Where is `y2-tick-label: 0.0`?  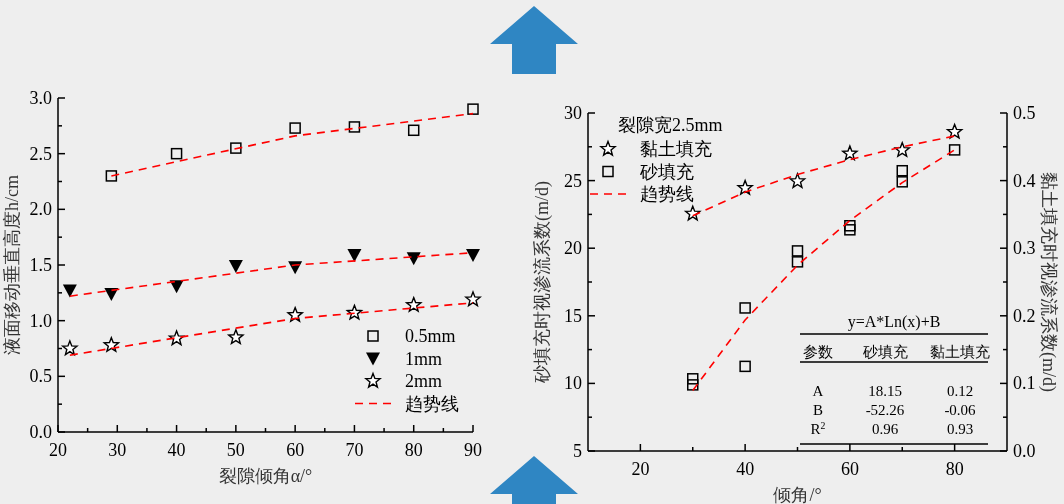
y2-tick-label: 0.0 is located at coordinates (1024, 451).